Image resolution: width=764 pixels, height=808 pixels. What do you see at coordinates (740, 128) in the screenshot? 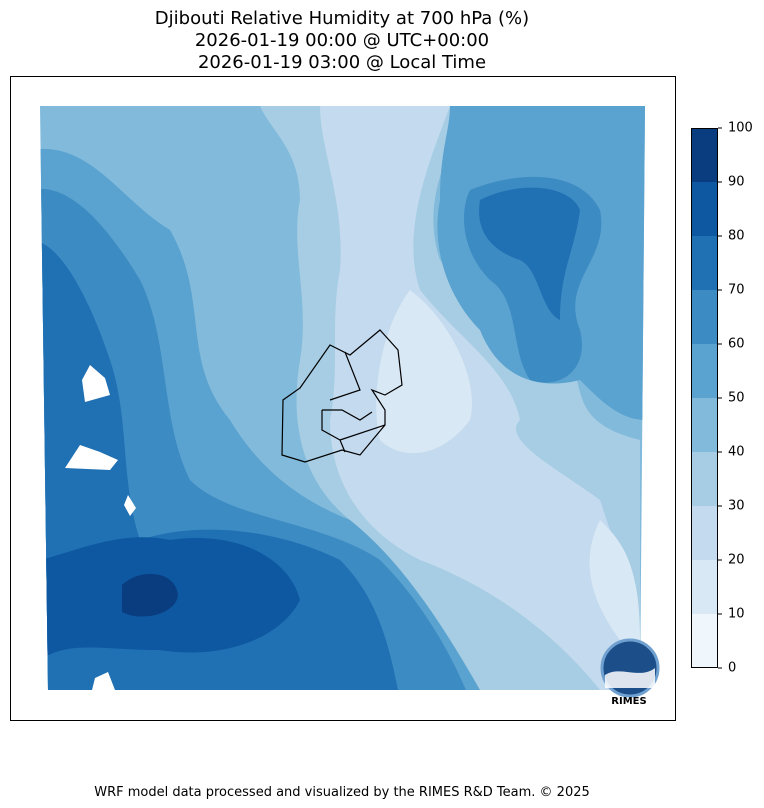
I see `colorbar-tick-label: 100` at bounding box center [740, 128].